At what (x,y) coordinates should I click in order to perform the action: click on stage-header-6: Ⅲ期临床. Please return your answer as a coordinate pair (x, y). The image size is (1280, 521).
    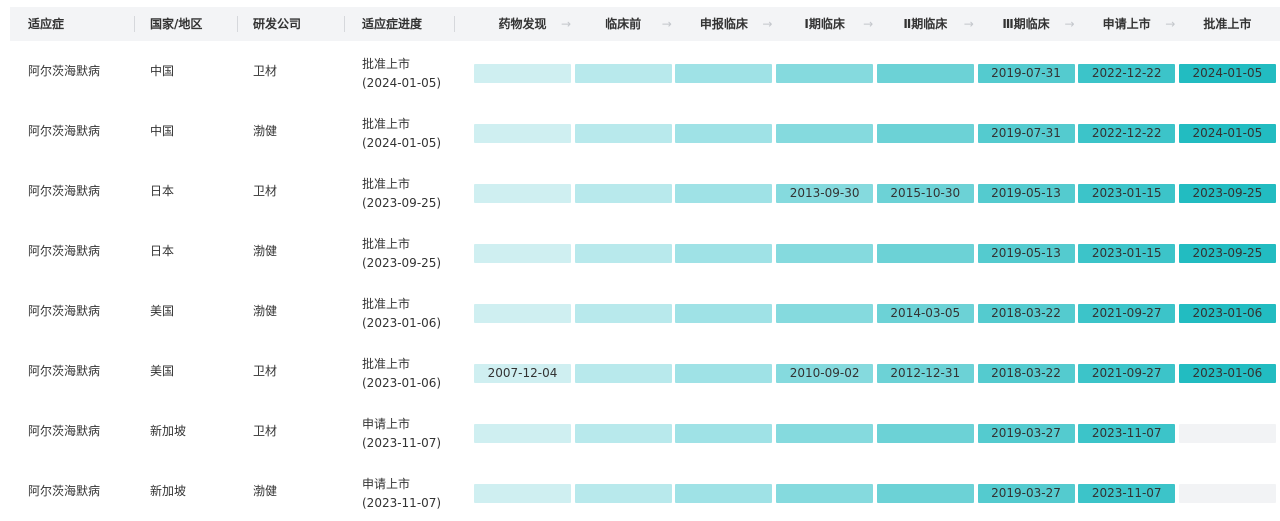
    Looking at the image, I should click on (1026, 24).